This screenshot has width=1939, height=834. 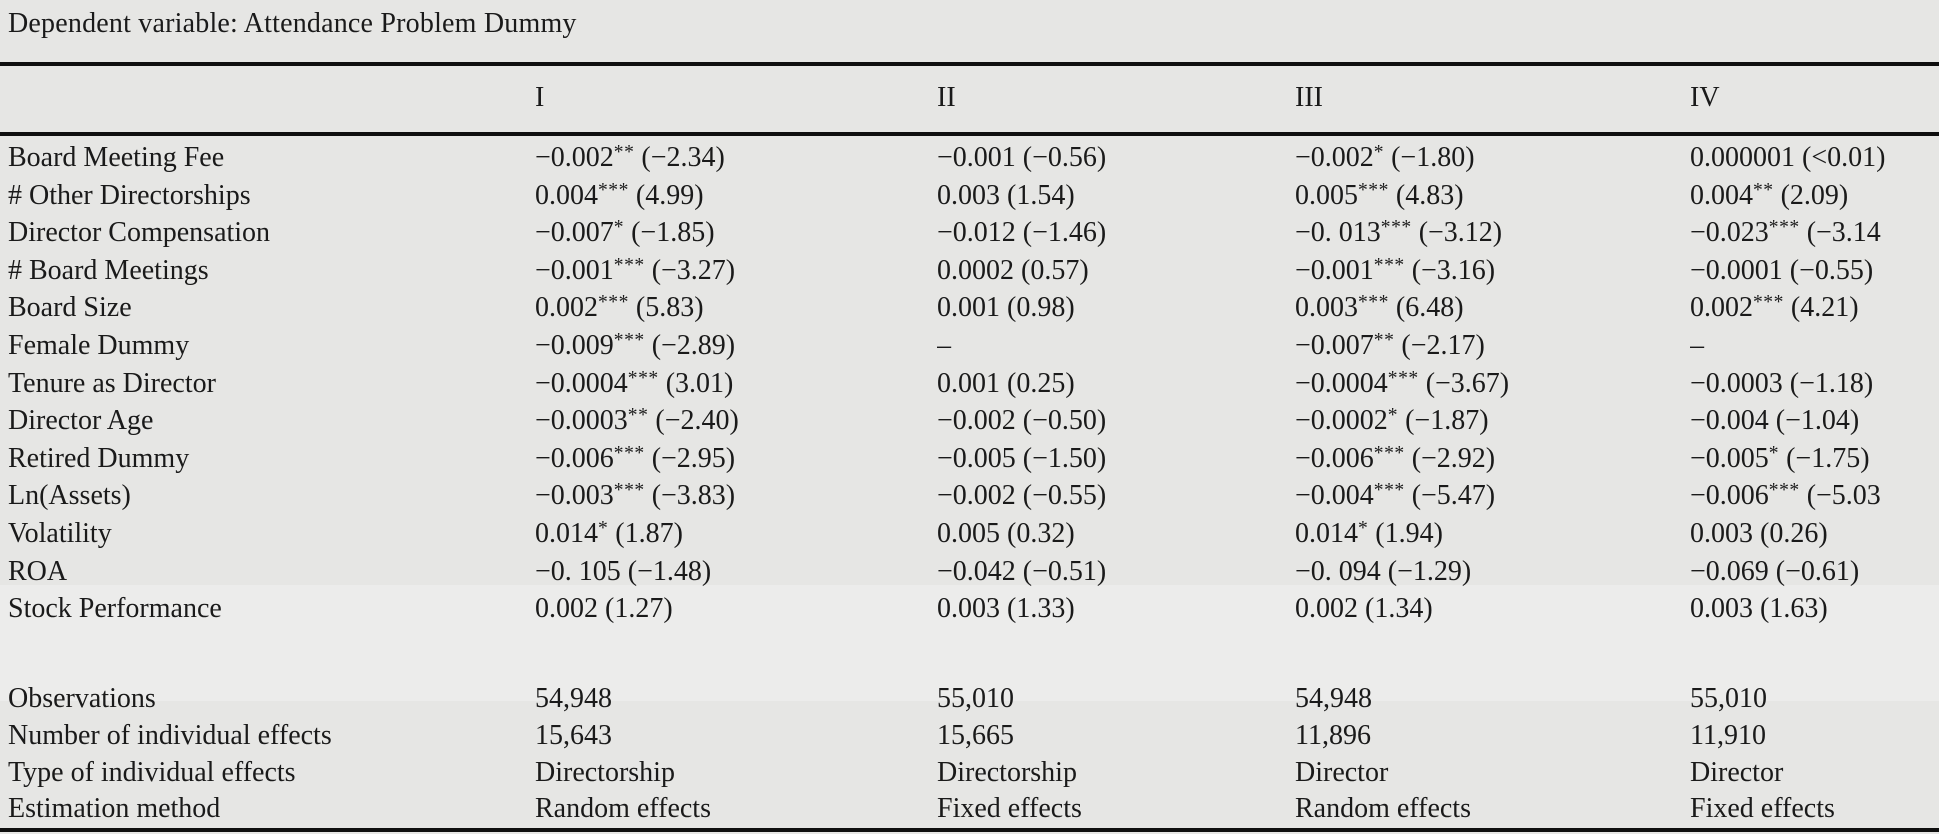 I want to click on coefficient-cell: −0.0004*** (−3.67), so click(x=1402, y=383).